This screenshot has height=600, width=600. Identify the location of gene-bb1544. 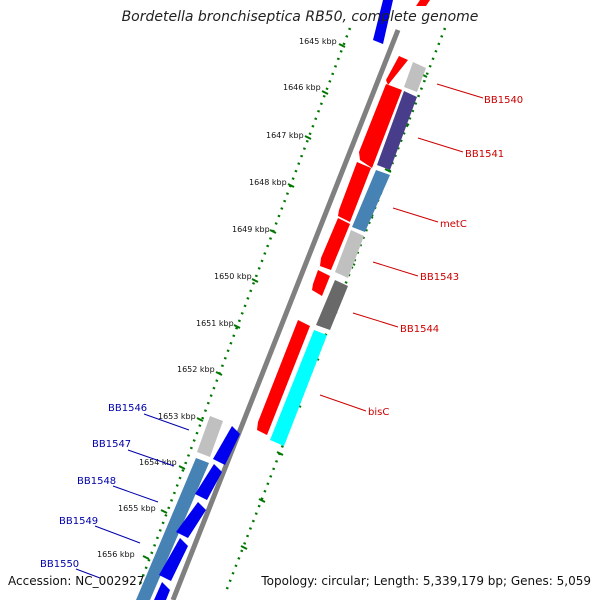
(332, 305).